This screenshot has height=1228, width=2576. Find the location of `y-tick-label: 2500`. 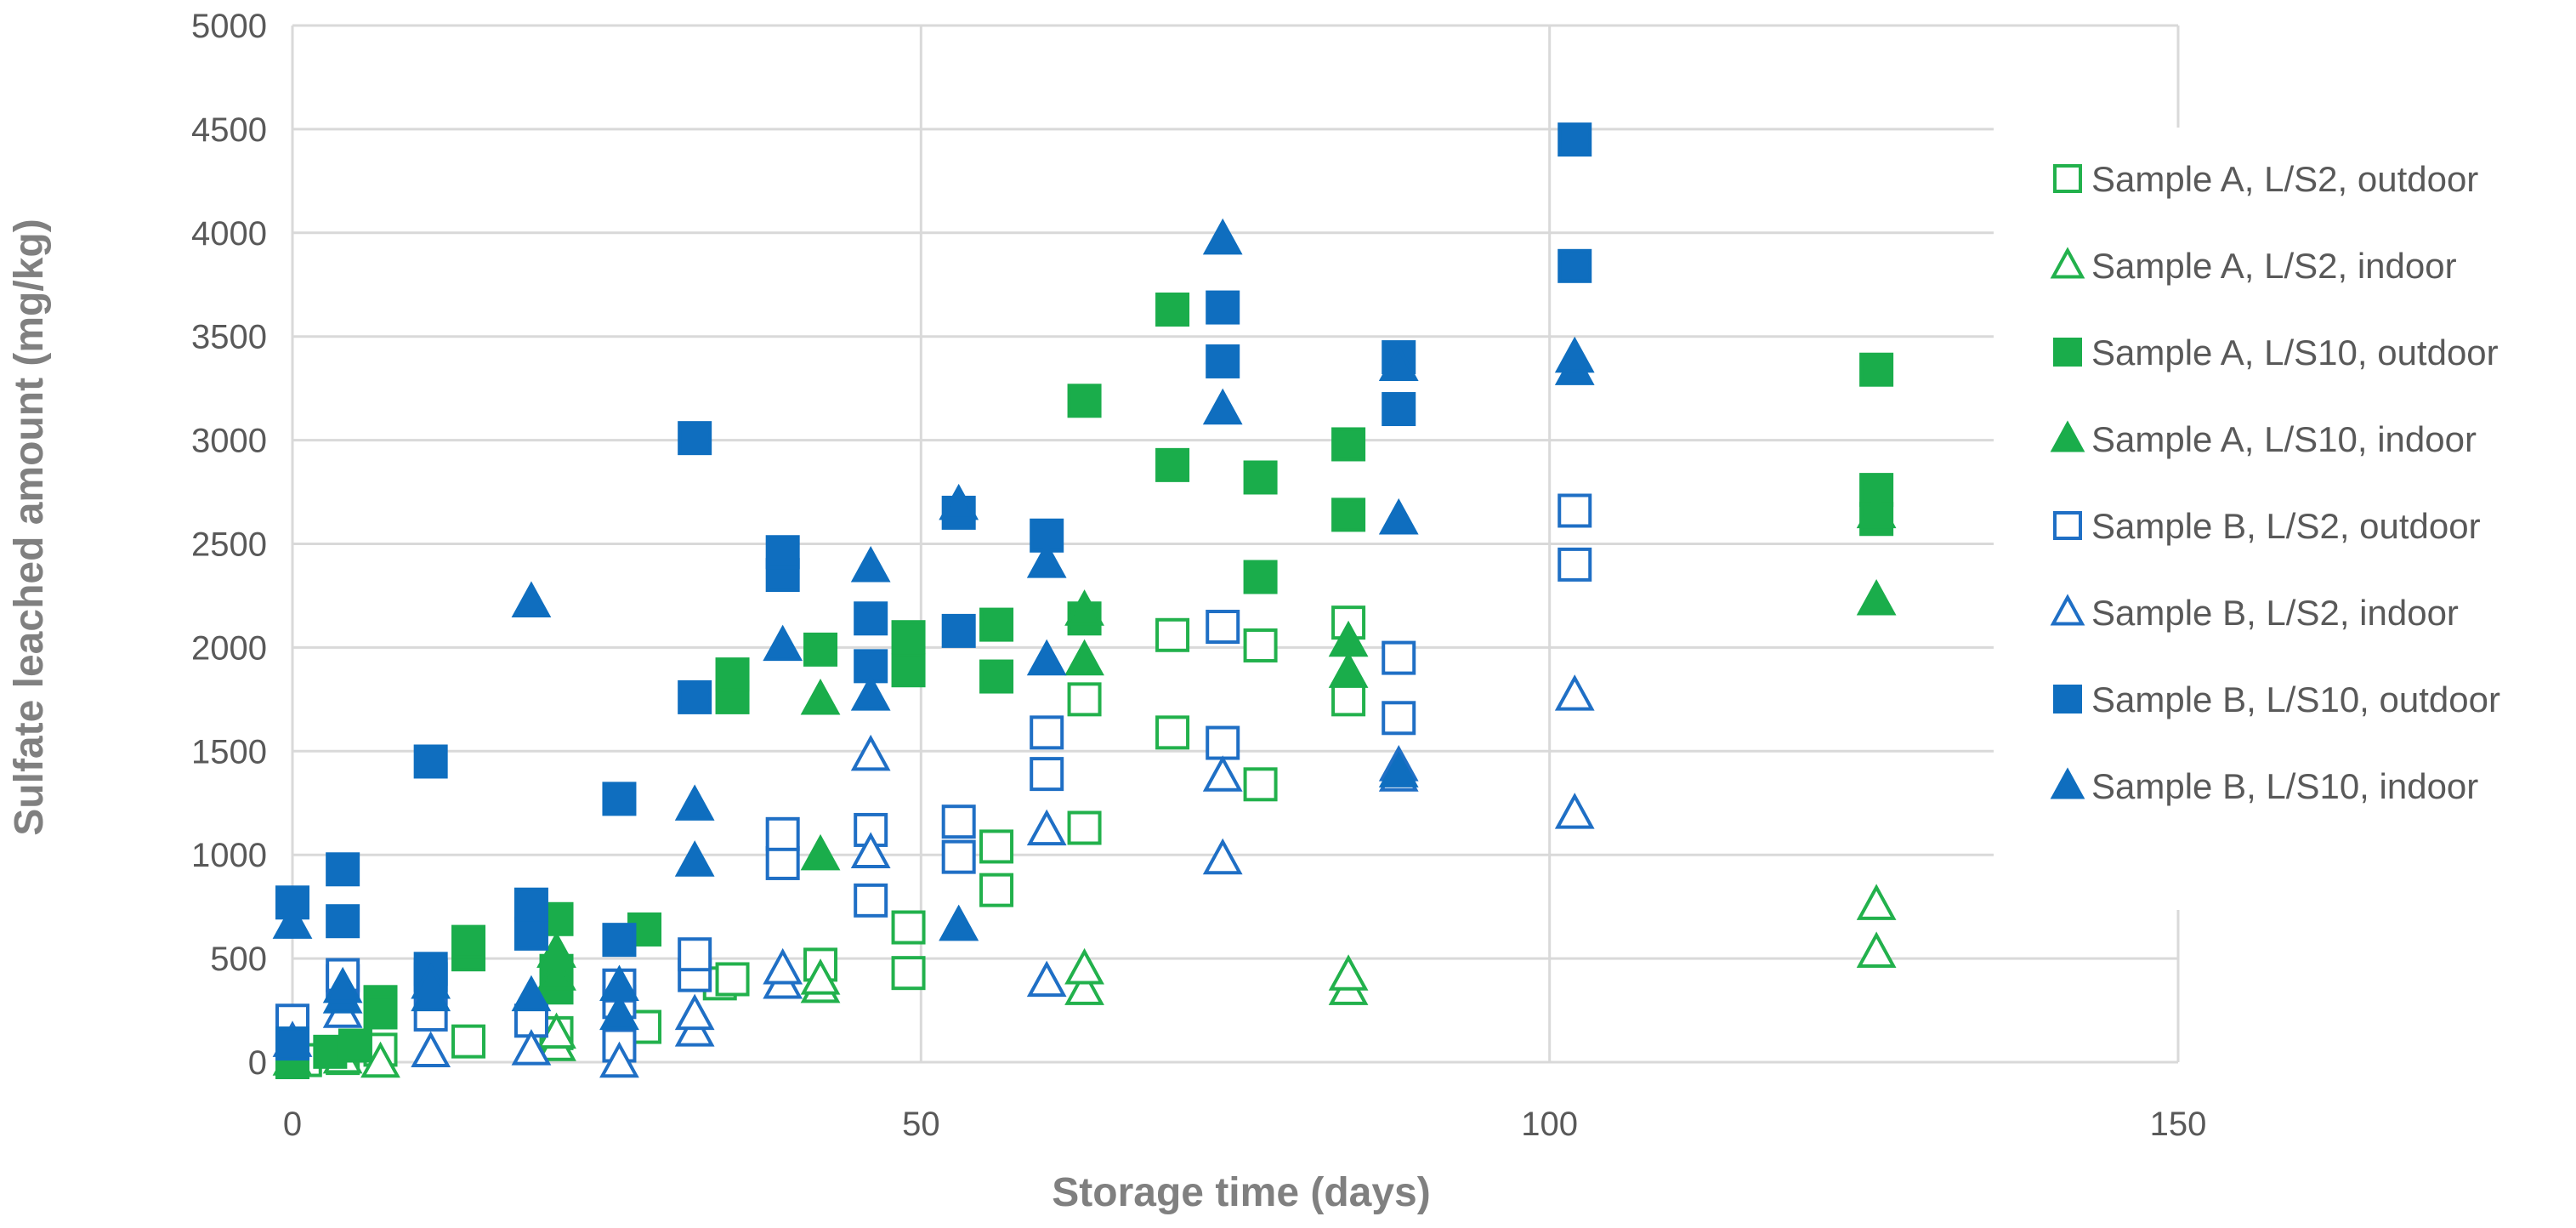

y-tick-label: 2500 is located at coordinates (229, 545).